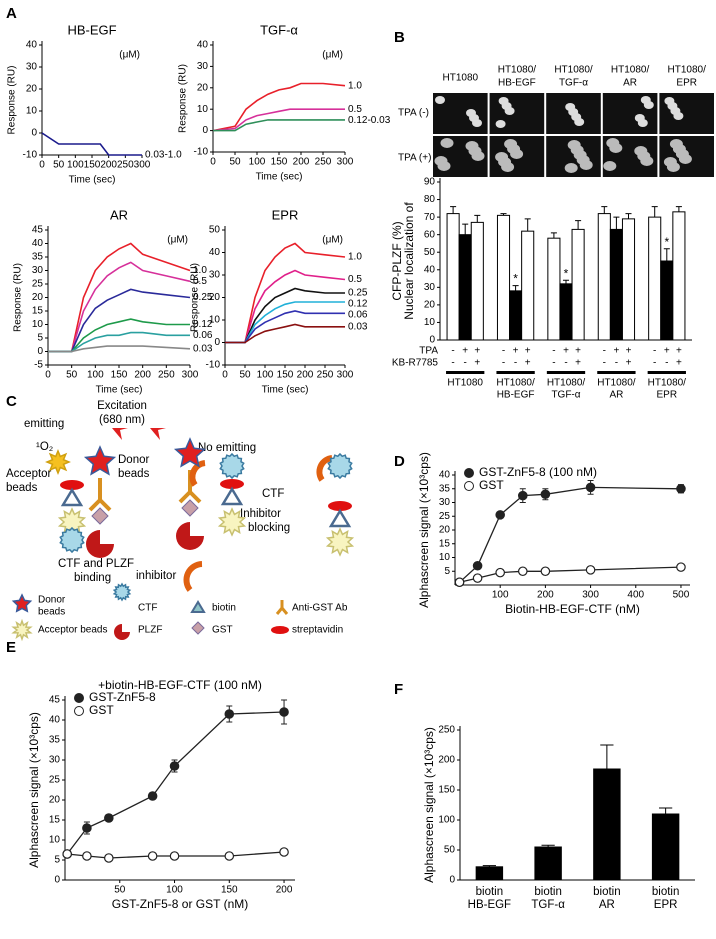  I want to click on y-tick-label: 45, so click(38, 230).